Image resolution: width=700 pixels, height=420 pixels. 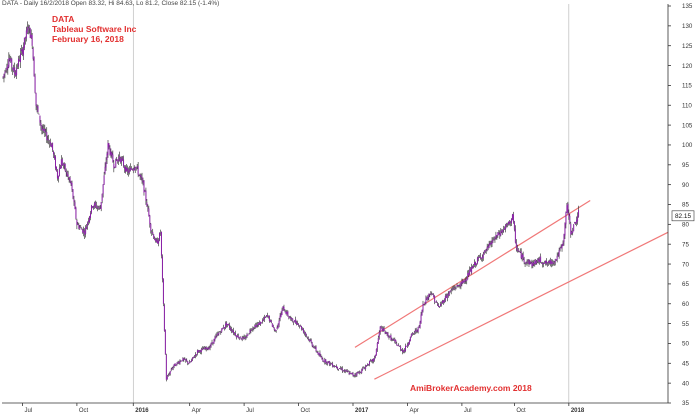 I want to click on y-tick-label: 110, so click(x=687, y=105).